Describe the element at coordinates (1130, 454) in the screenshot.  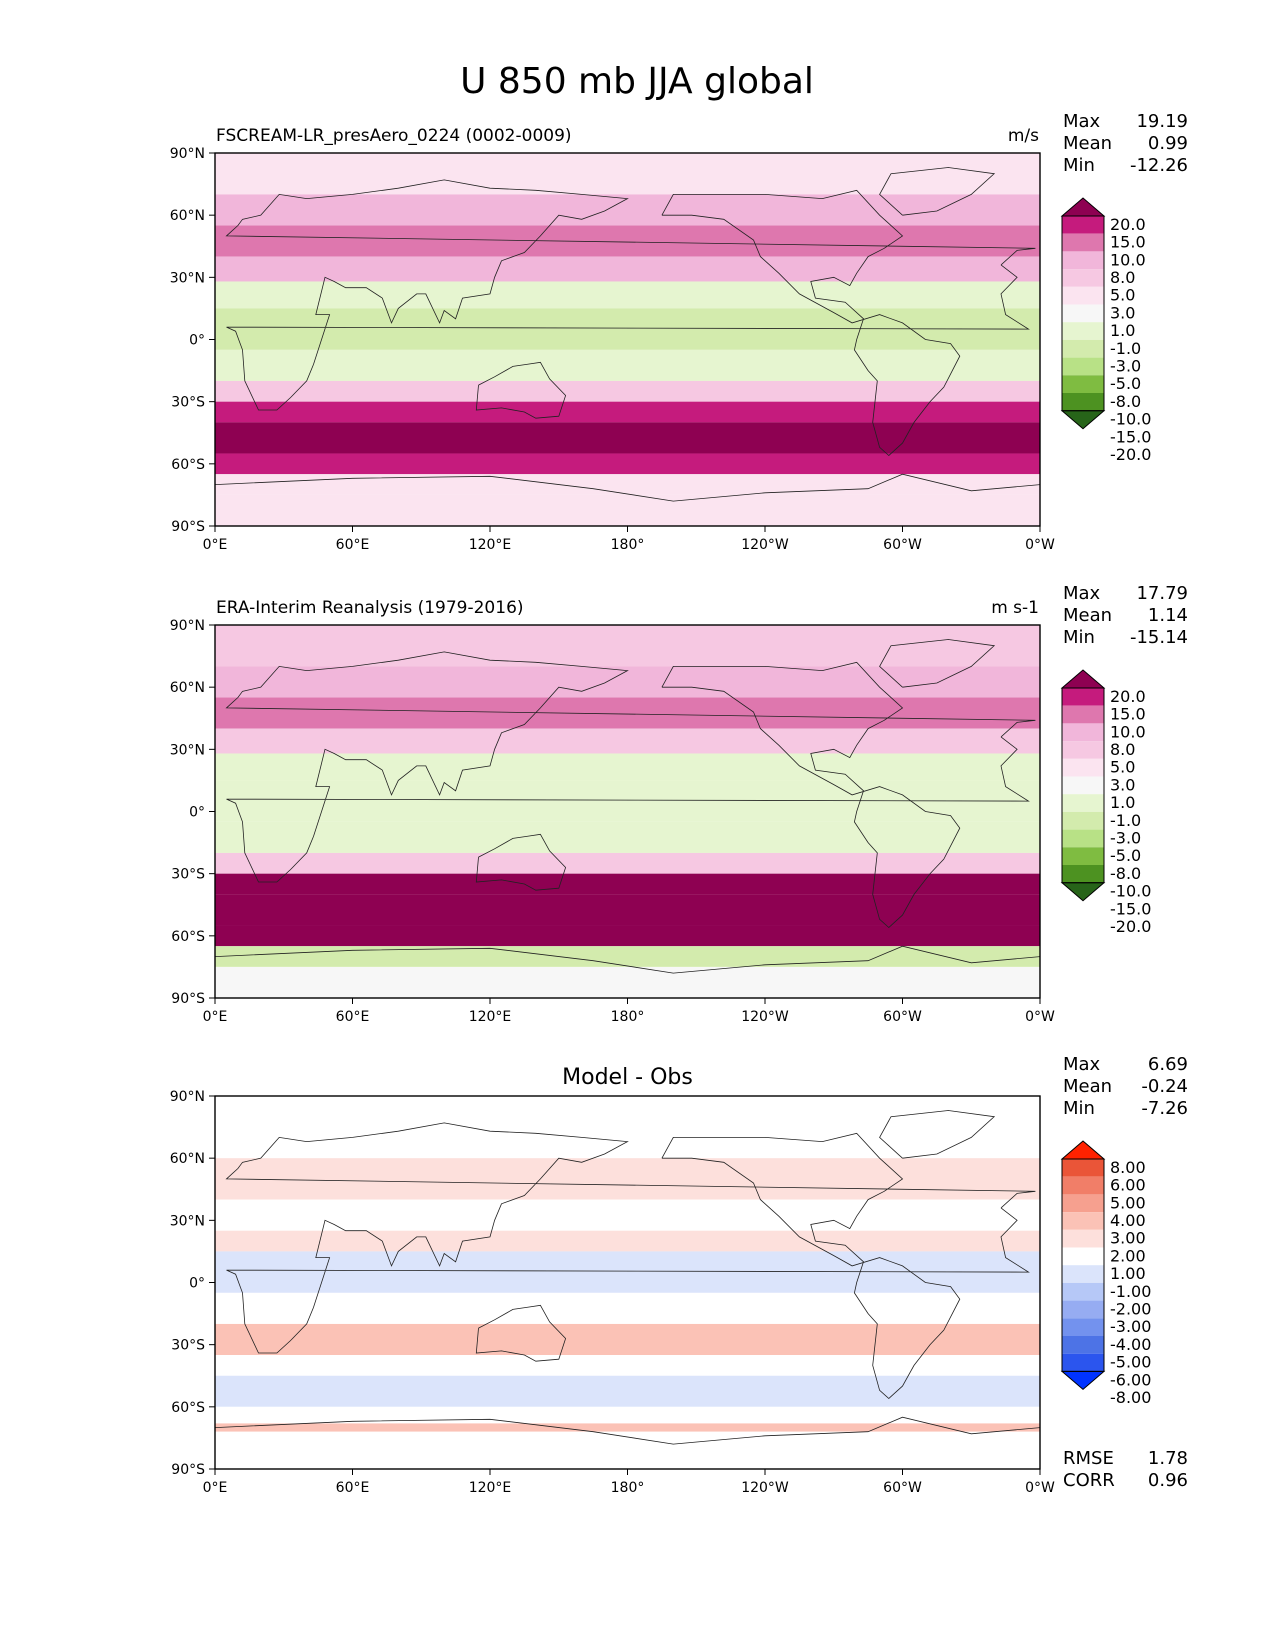
I see `colorbar-label: -20.0` at that location.